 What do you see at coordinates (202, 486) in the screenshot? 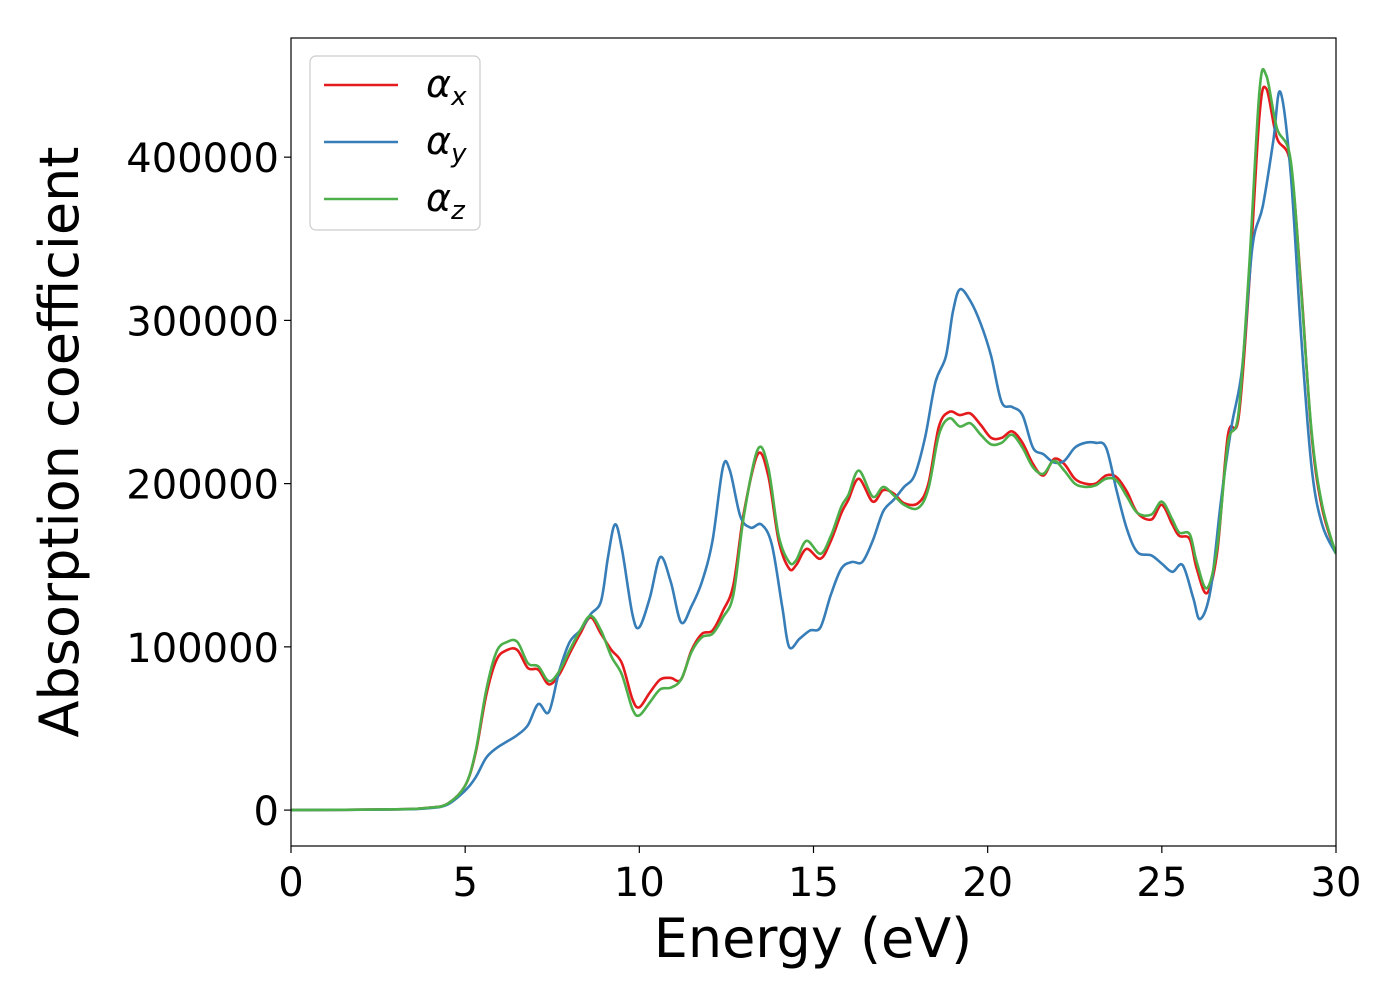
I see `y-tick-label: 200000` at bounding box center [202, 486].